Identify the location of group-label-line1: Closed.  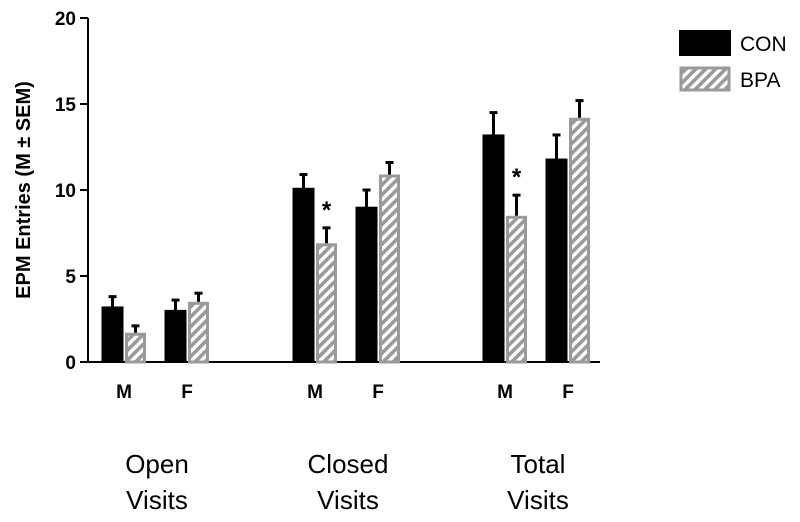
(348, 464).